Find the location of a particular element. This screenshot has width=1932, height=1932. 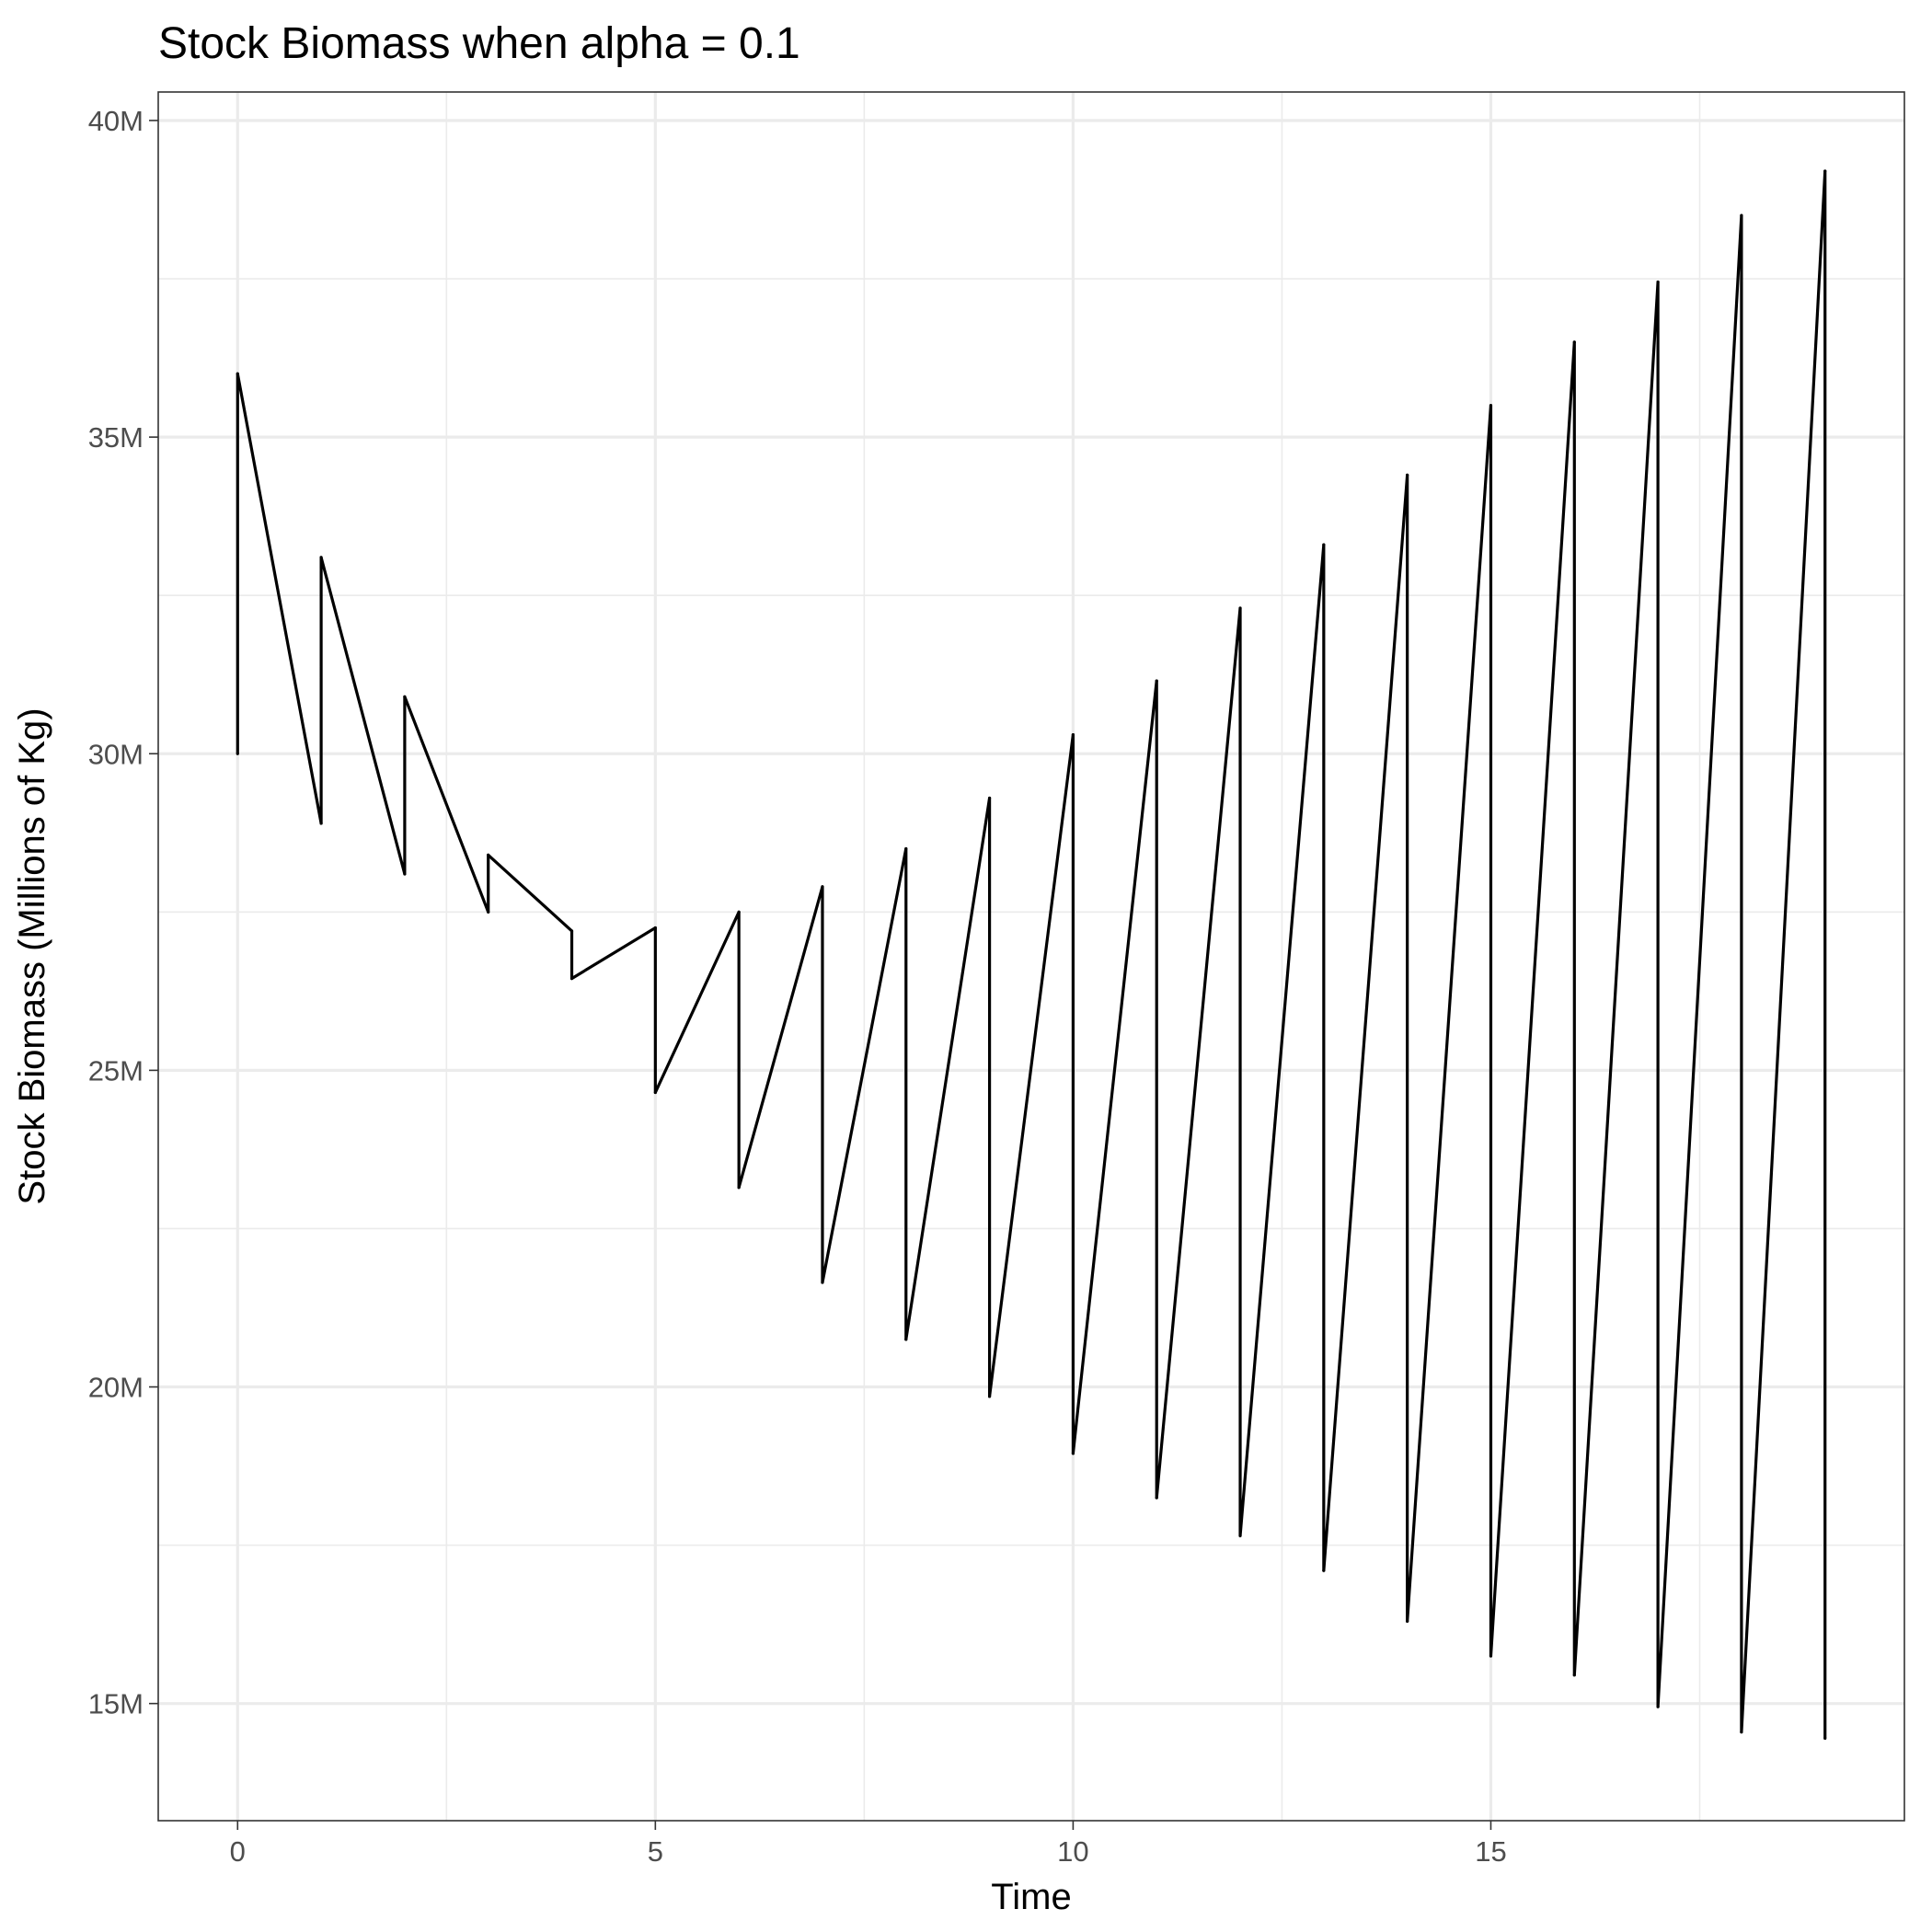

y-tick-label: 40M is located at coordinates (116, 121).